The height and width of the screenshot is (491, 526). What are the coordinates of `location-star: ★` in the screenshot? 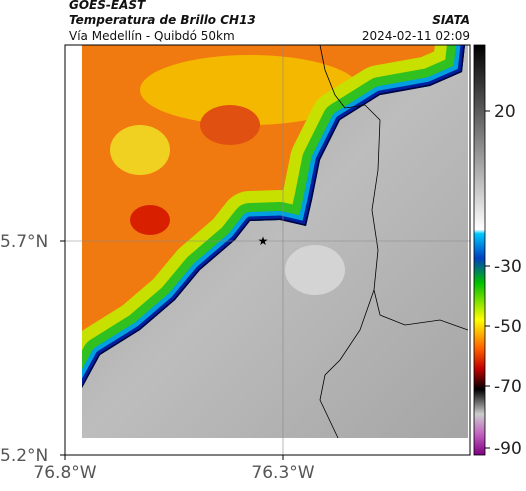 It's located at (263, 241).